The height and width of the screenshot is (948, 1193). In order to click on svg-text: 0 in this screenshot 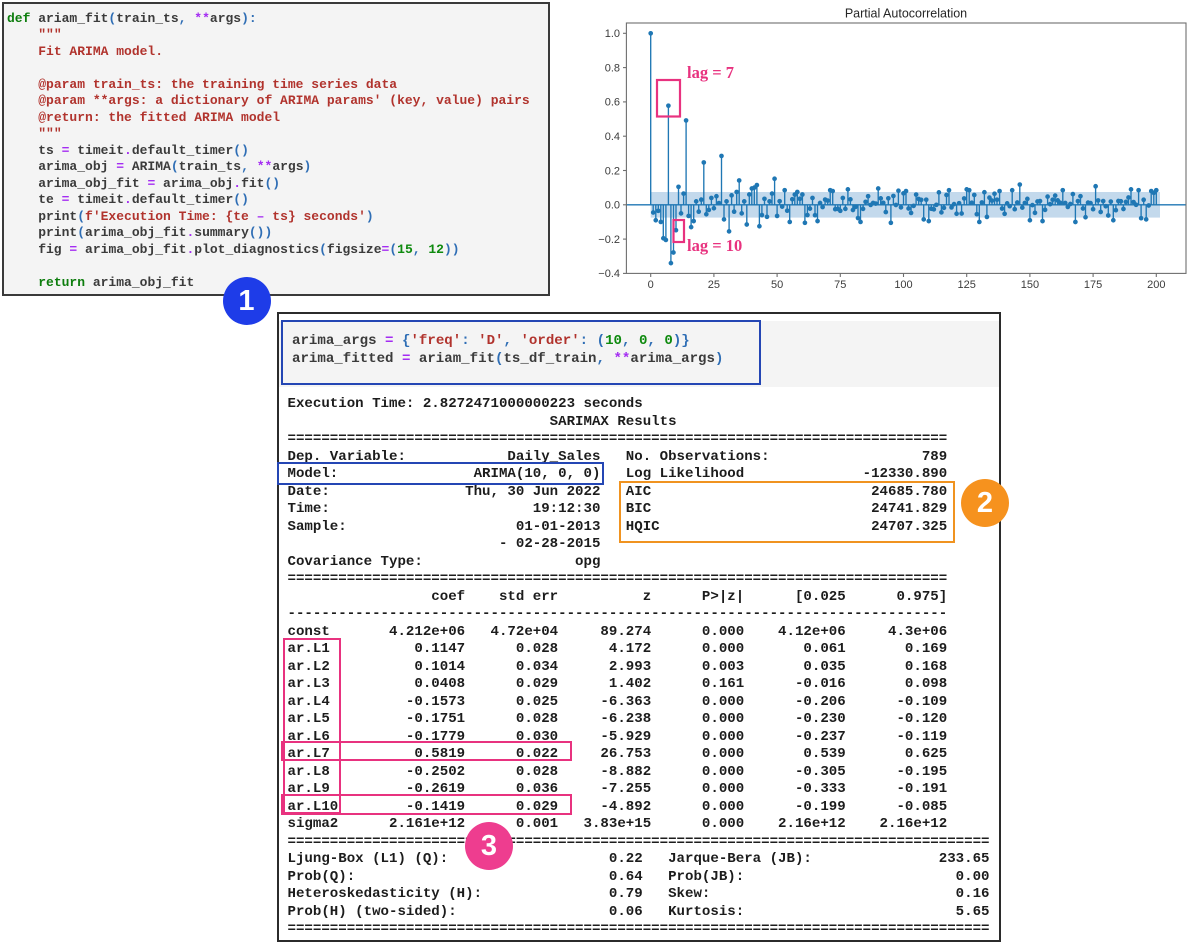, I will do `click(651, 285)`.